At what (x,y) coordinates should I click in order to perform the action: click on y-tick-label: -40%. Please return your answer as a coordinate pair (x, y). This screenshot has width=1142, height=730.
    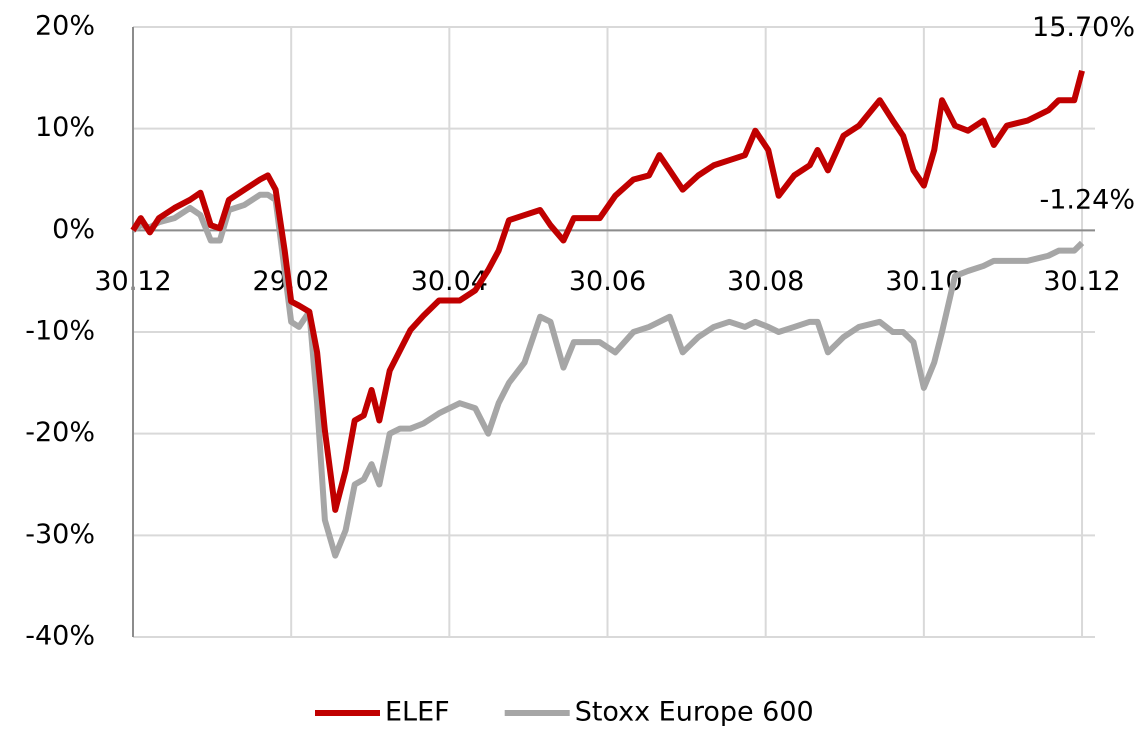
    Looking at the image, I should click on (60, 636).